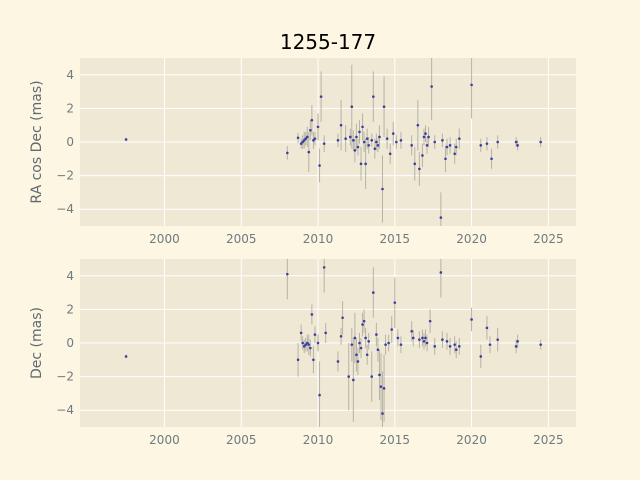 The width and height of the screenshot is (640, 480). I want to click on dec-x-tick-label: 2020, so click(471, 440).